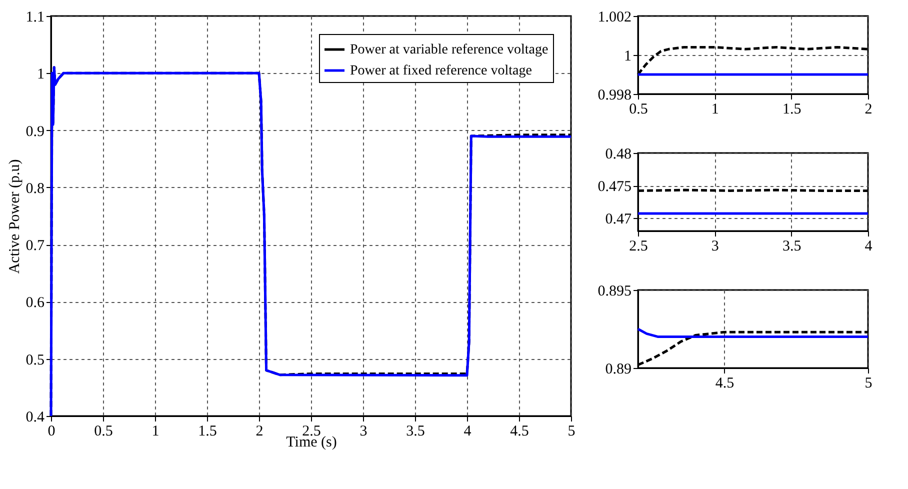 Image resolution: width=908 pixels, height=489 pixels. Describe the element at coordinates (615, 96) in the screenshot. I see `y-tick-label: 0.998` at that location.